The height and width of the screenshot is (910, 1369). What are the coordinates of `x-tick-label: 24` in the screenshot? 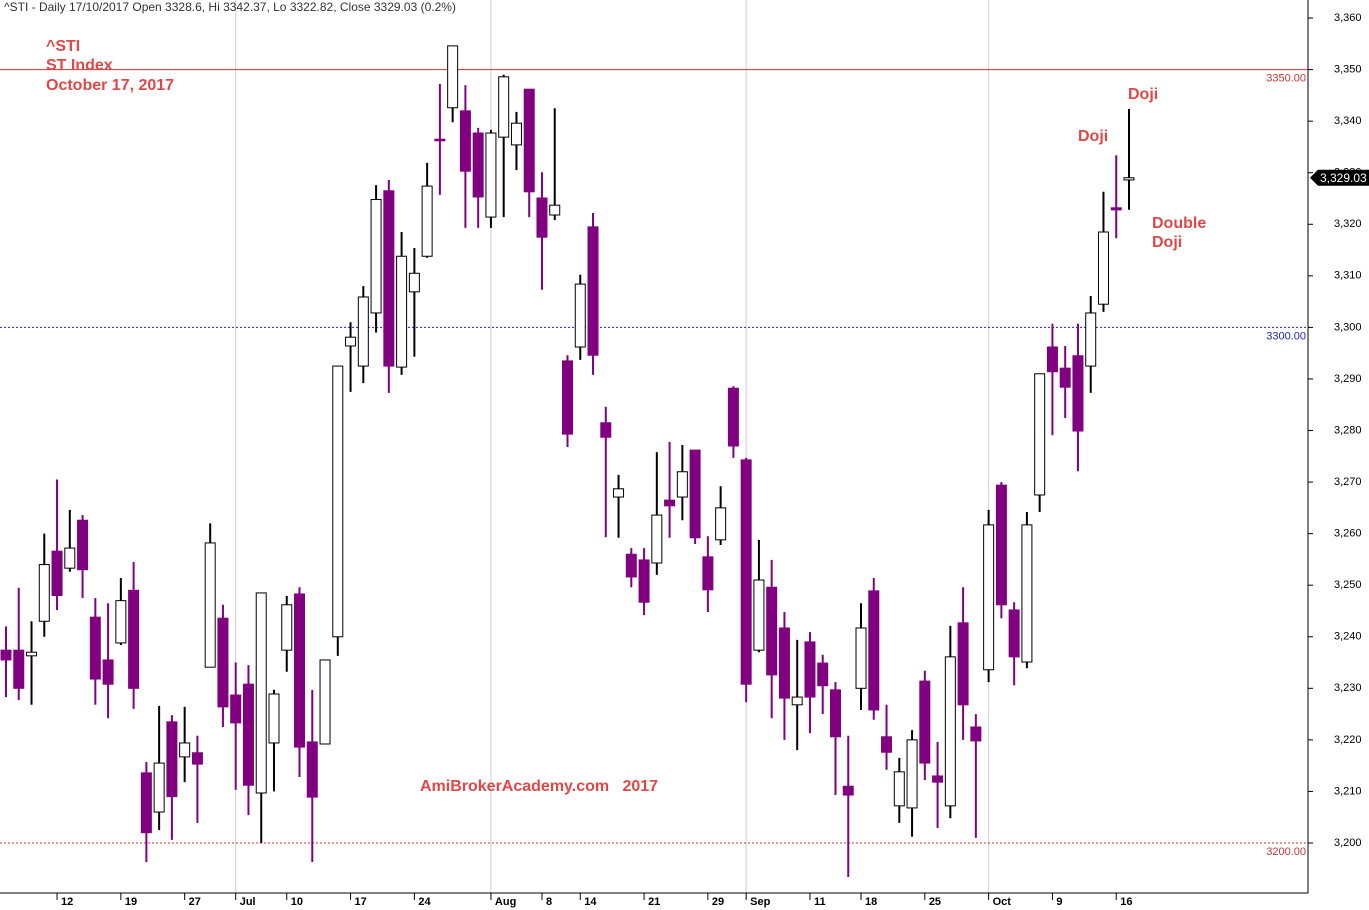 It's located at (424, 902).